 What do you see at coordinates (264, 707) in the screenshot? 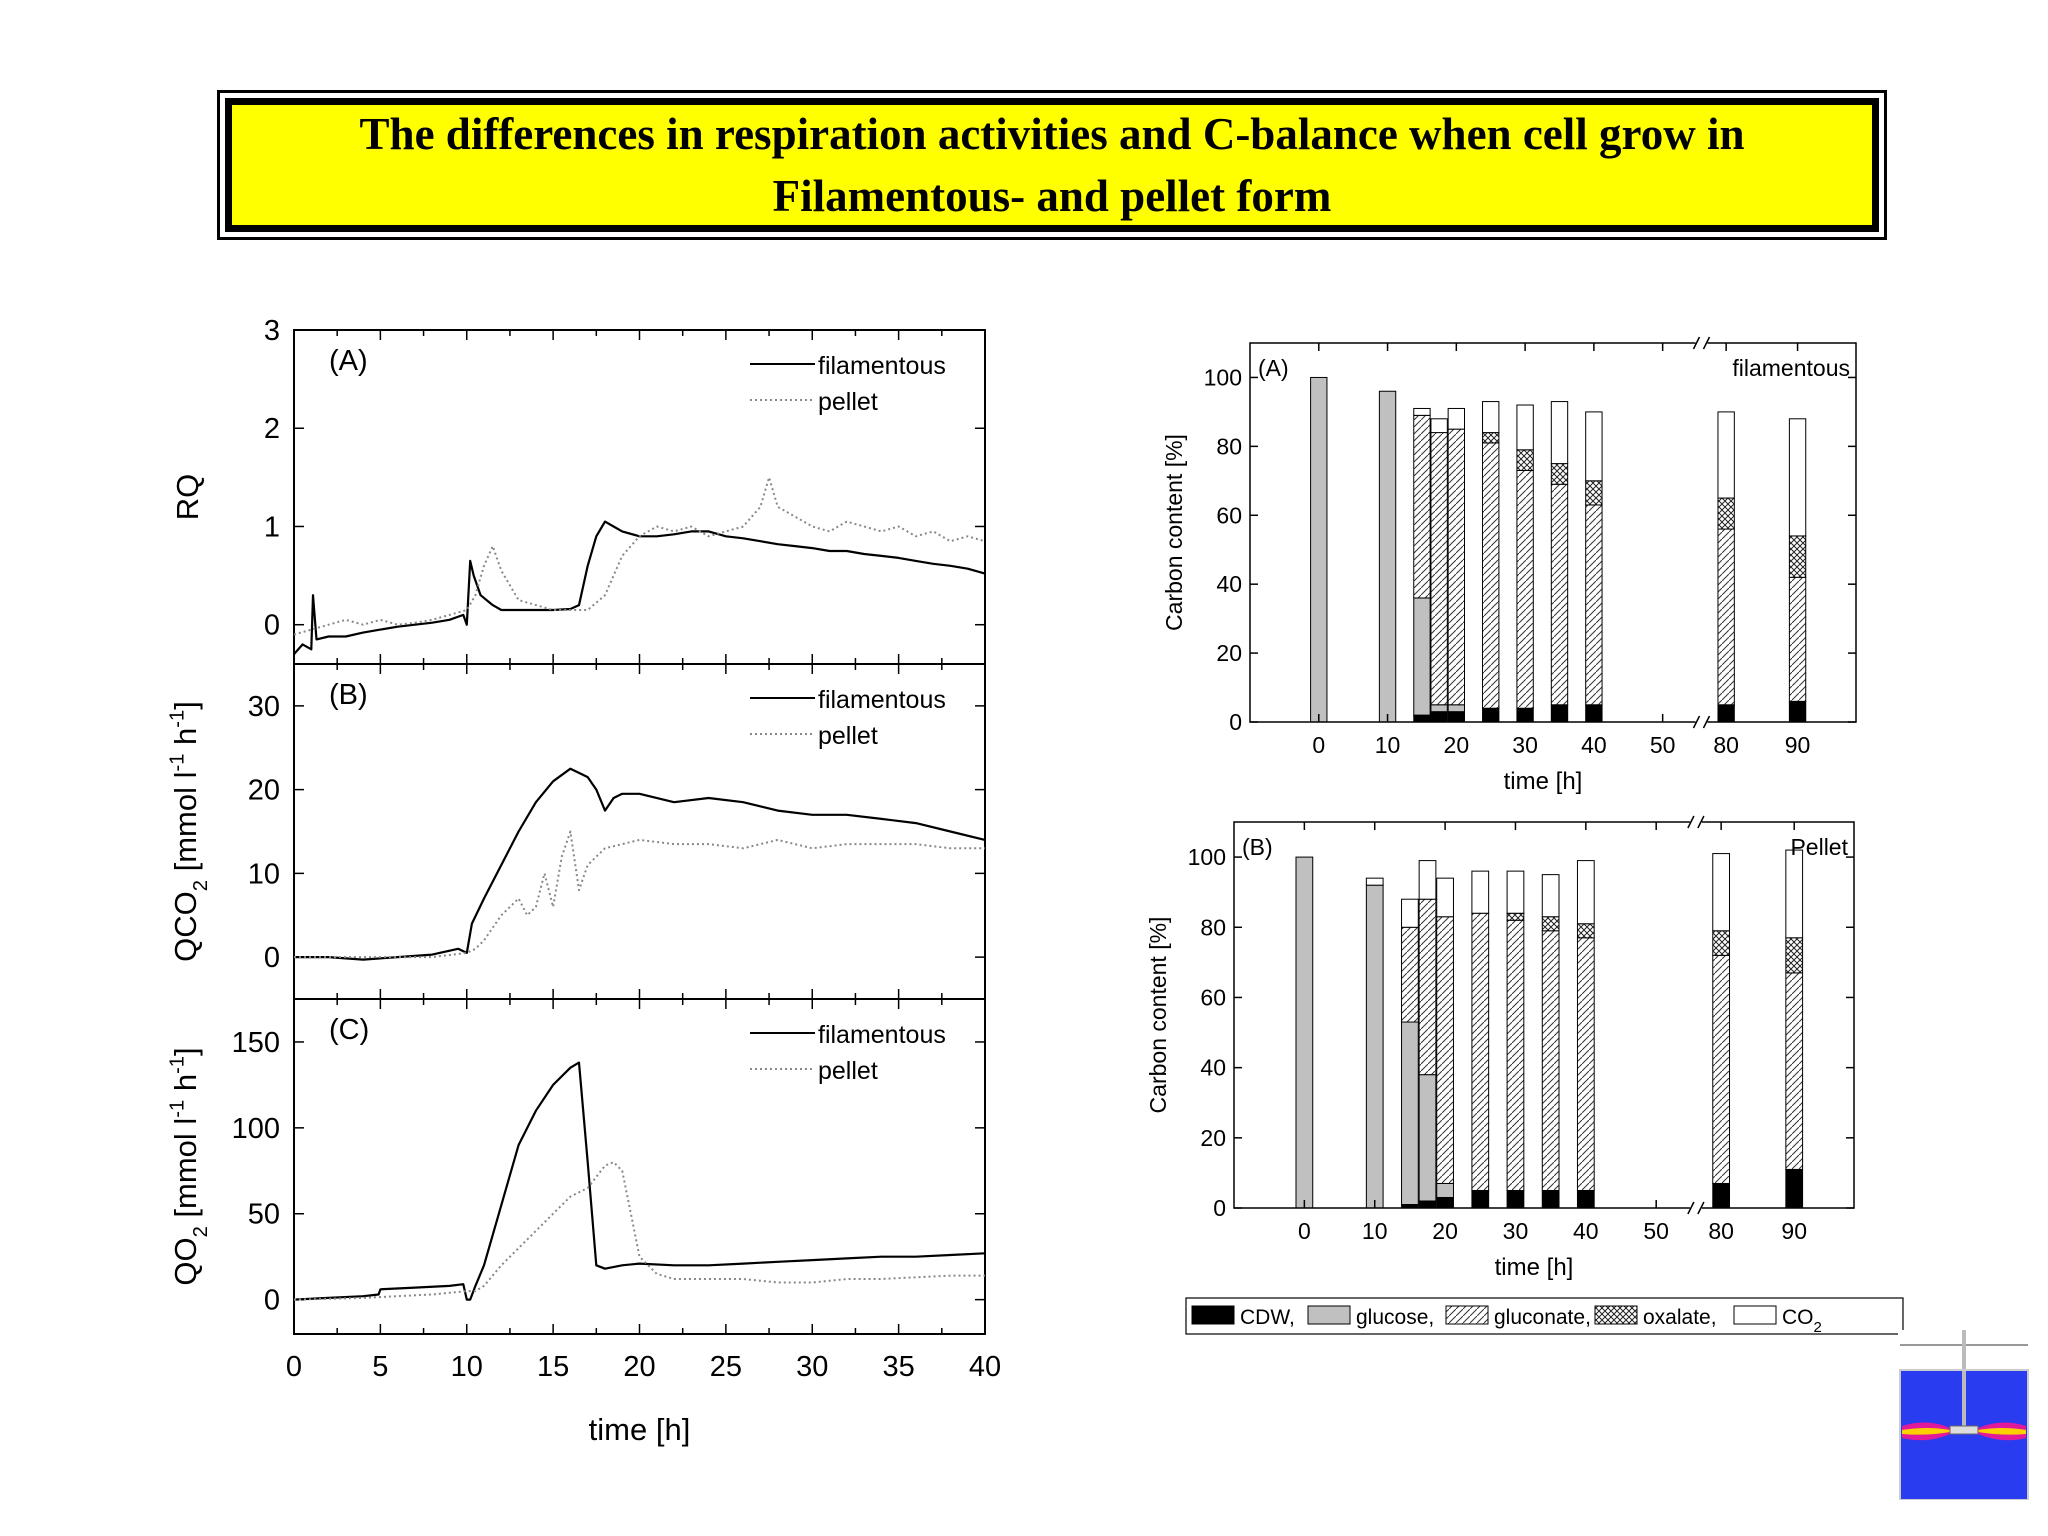
I see `y-tick-label: 30` at bounding box center [264, 707].